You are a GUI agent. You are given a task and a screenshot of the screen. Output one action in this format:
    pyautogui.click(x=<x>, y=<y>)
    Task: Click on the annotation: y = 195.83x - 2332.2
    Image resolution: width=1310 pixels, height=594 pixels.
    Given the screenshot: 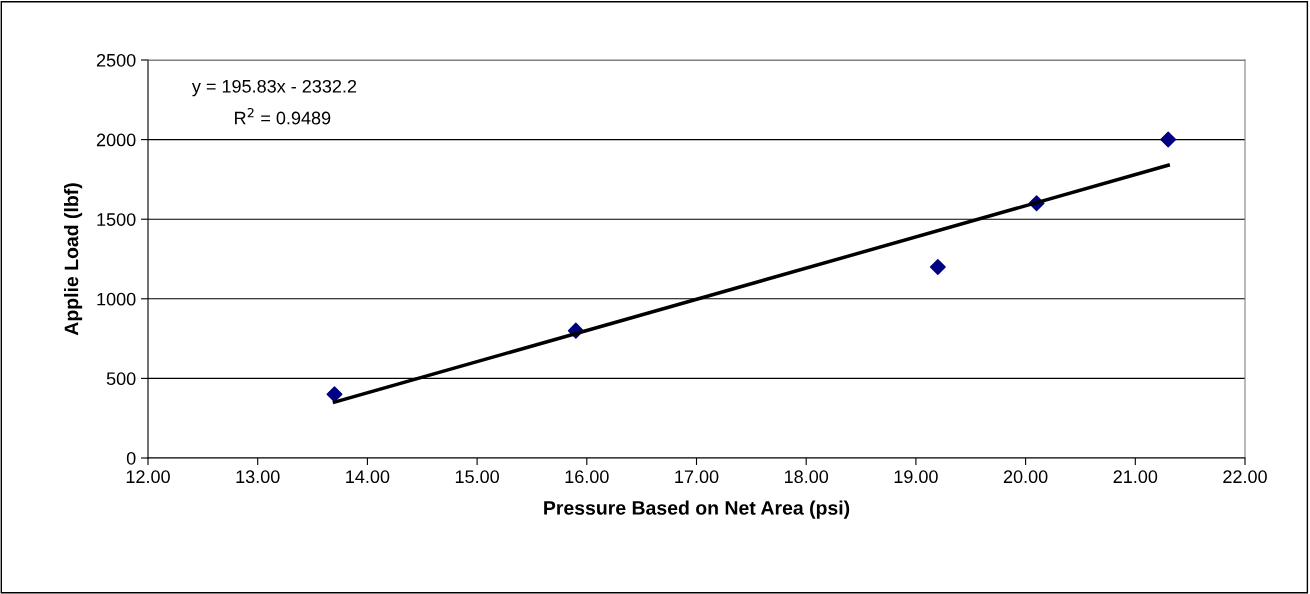 What is the action you would take?
    pyautogui.click(x=274, y=88)
    